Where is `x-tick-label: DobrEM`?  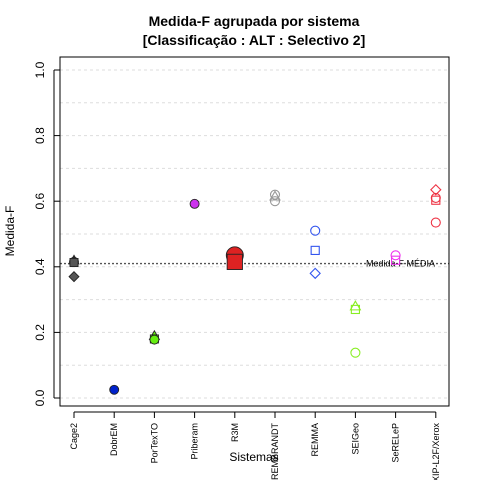
x-tick-label: DobrEM is located at coordinates (114, 439).